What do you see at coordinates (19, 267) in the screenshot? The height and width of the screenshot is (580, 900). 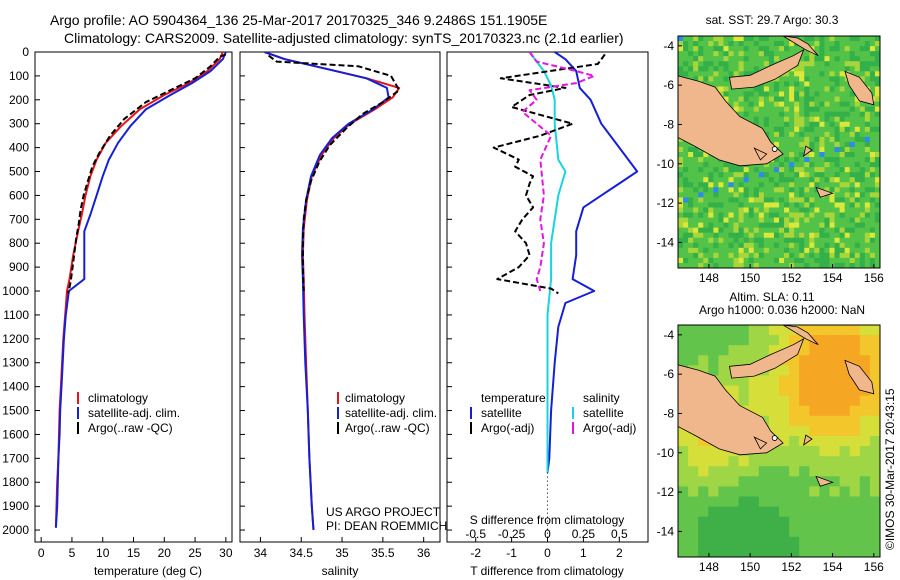 I see `depth-tick-label: 900` at bounding box center [19, 267].